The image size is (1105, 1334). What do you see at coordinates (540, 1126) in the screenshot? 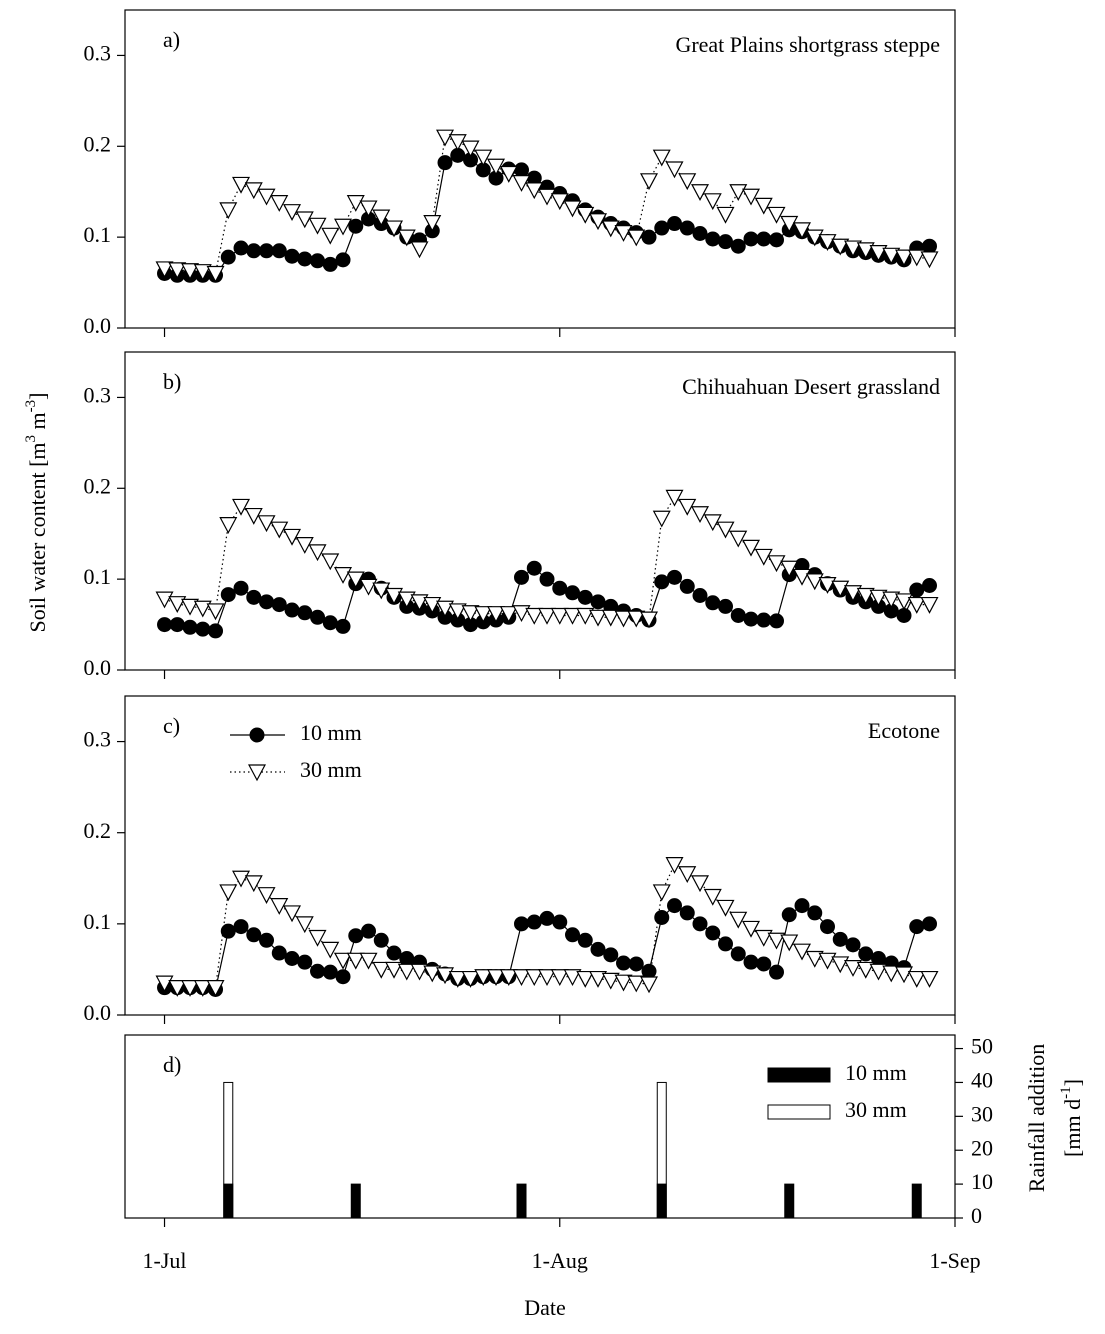
I see `plot-frame` at bounding box center [540, 1126].